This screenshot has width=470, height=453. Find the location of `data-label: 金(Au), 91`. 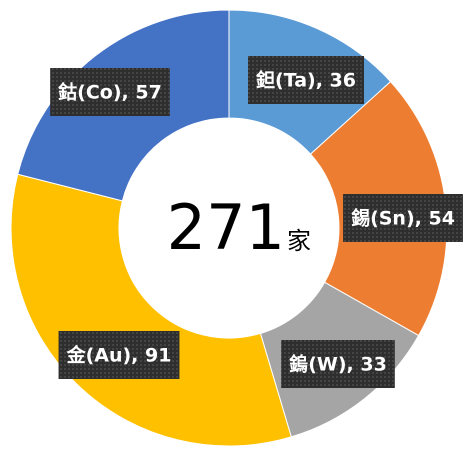

data-label: 金(Au), 91 is located at coordinates (119, 355).